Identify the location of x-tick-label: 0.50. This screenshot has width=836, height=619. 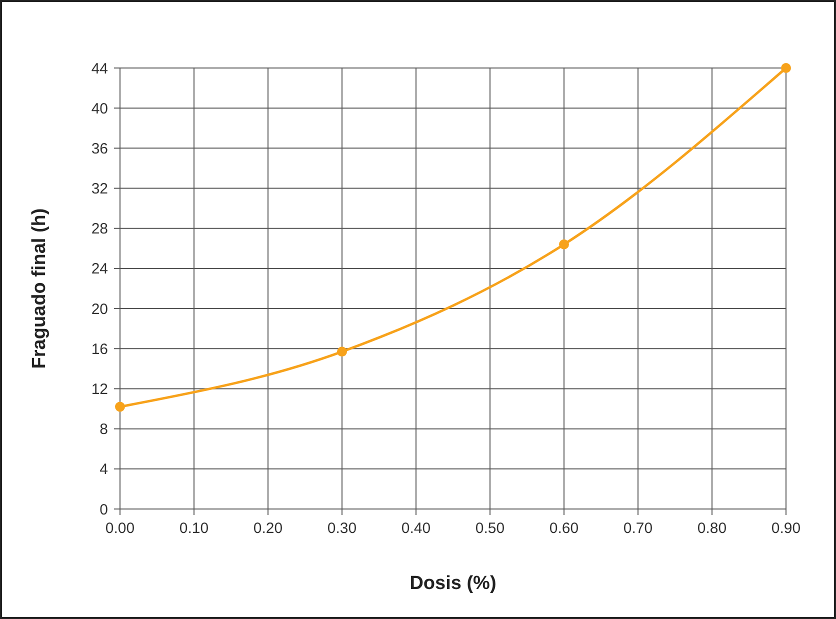
(490, 528).